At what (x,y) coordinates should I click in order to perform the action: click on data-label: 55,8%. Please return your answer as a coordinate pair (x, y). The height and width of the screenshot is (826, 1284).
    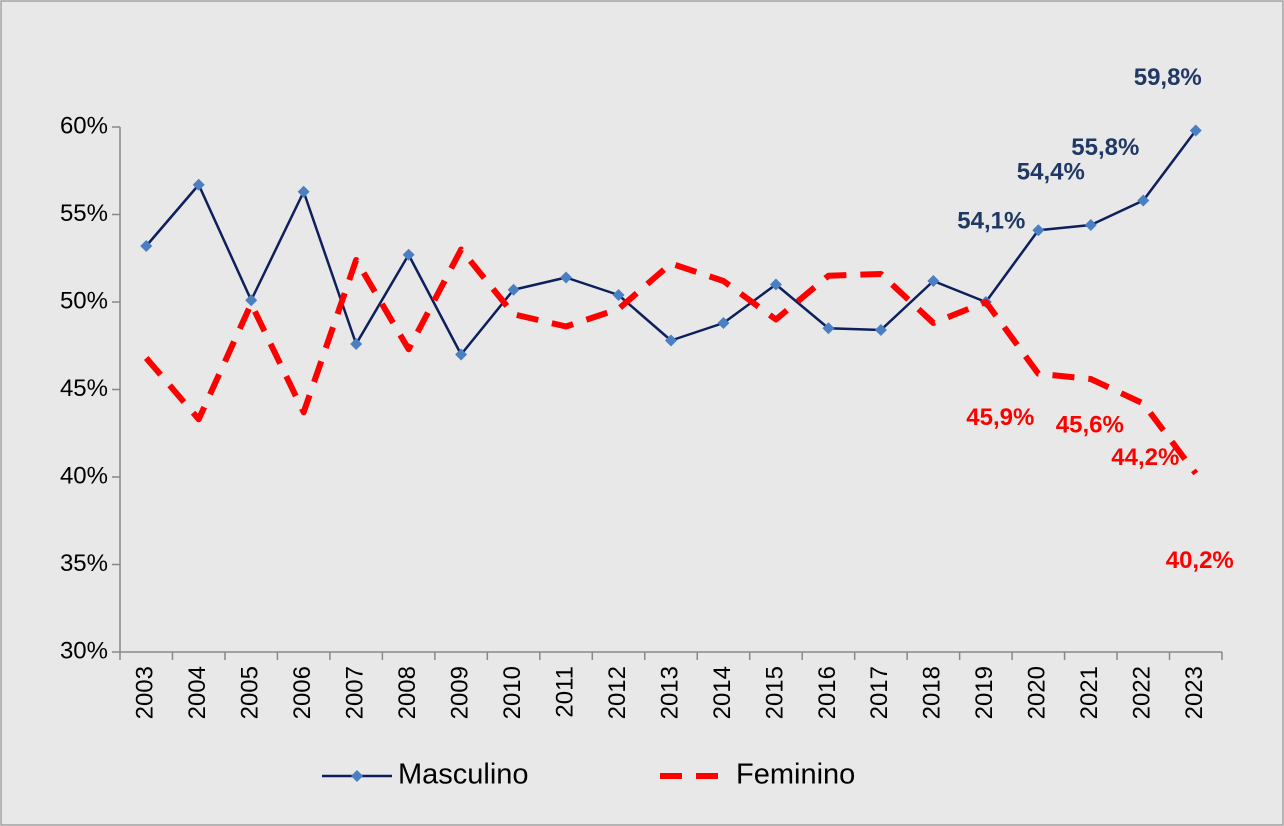
    Looking at the image, I should click on (1105, 147).